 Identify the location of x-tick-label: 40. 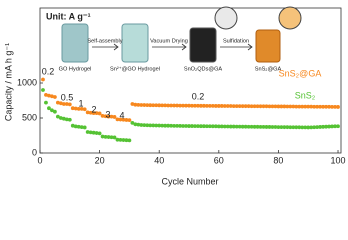
(159, 160).